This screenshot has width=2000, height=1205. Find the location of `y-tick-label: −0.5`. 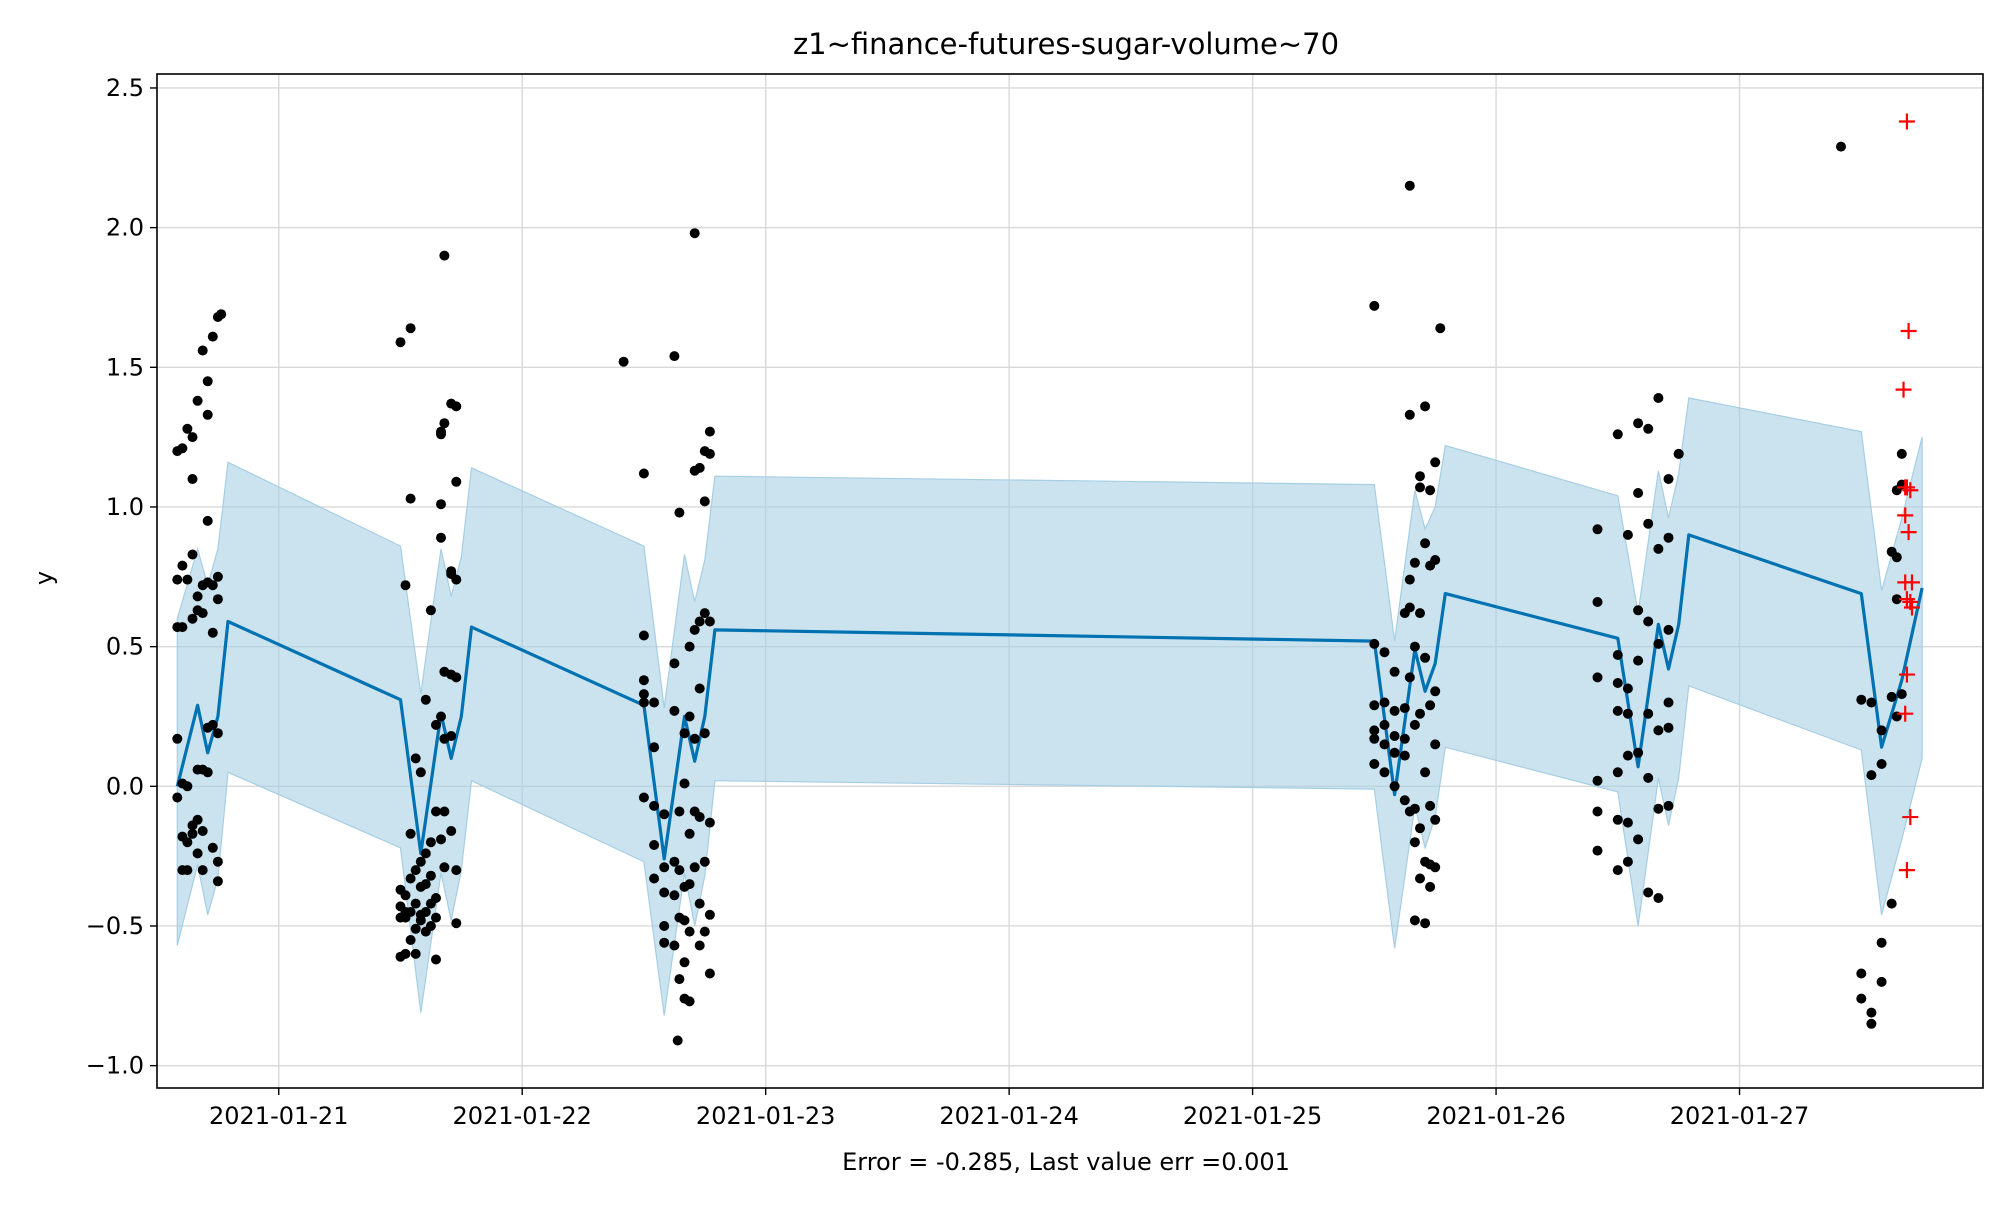

y-tick-label: −0.5 is located at coordinates (115, 926).